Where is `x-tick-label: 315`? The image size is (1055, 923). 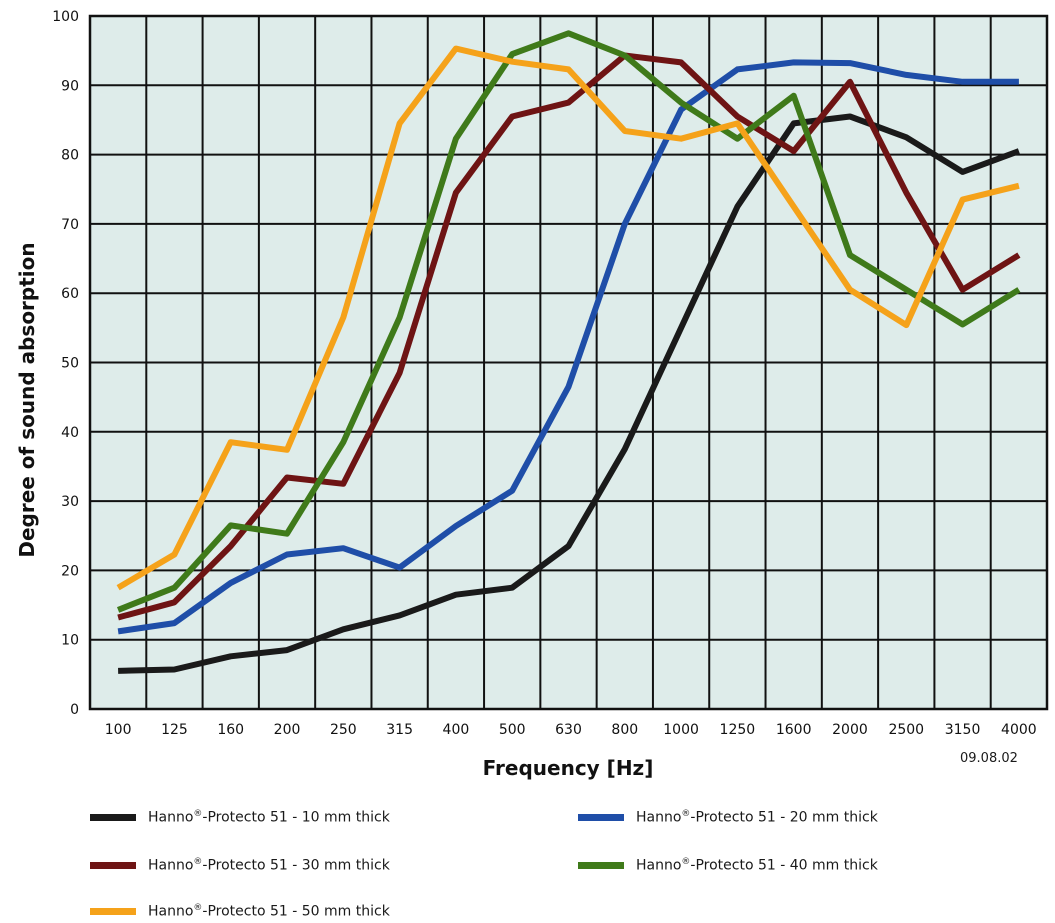
x-tick-label: 315 is located at coordinates (399, 730).